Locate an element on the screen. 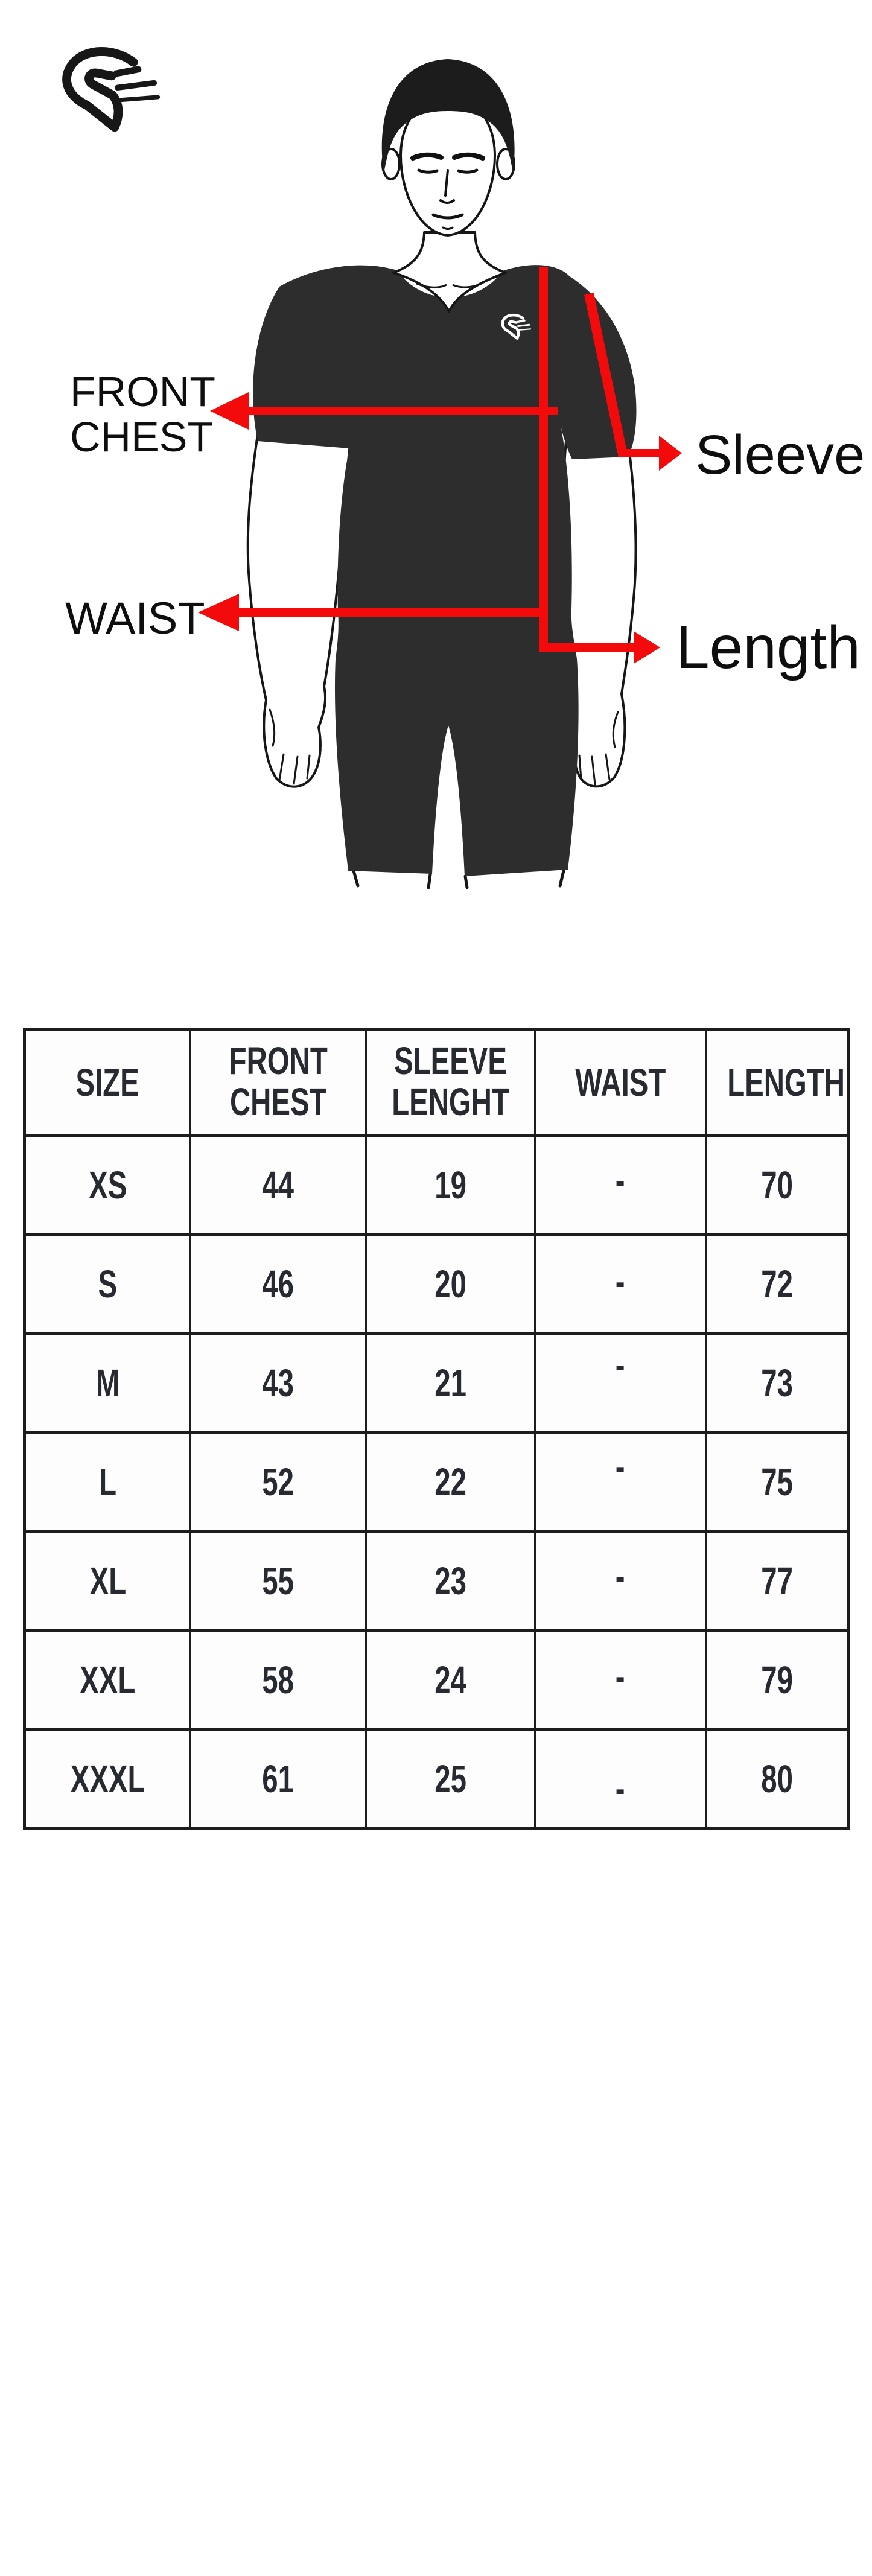 Image resolution: width=872 pixels, height=2576 pixels. front-chest-cell: 44 is located at coordinates (278, 1185).